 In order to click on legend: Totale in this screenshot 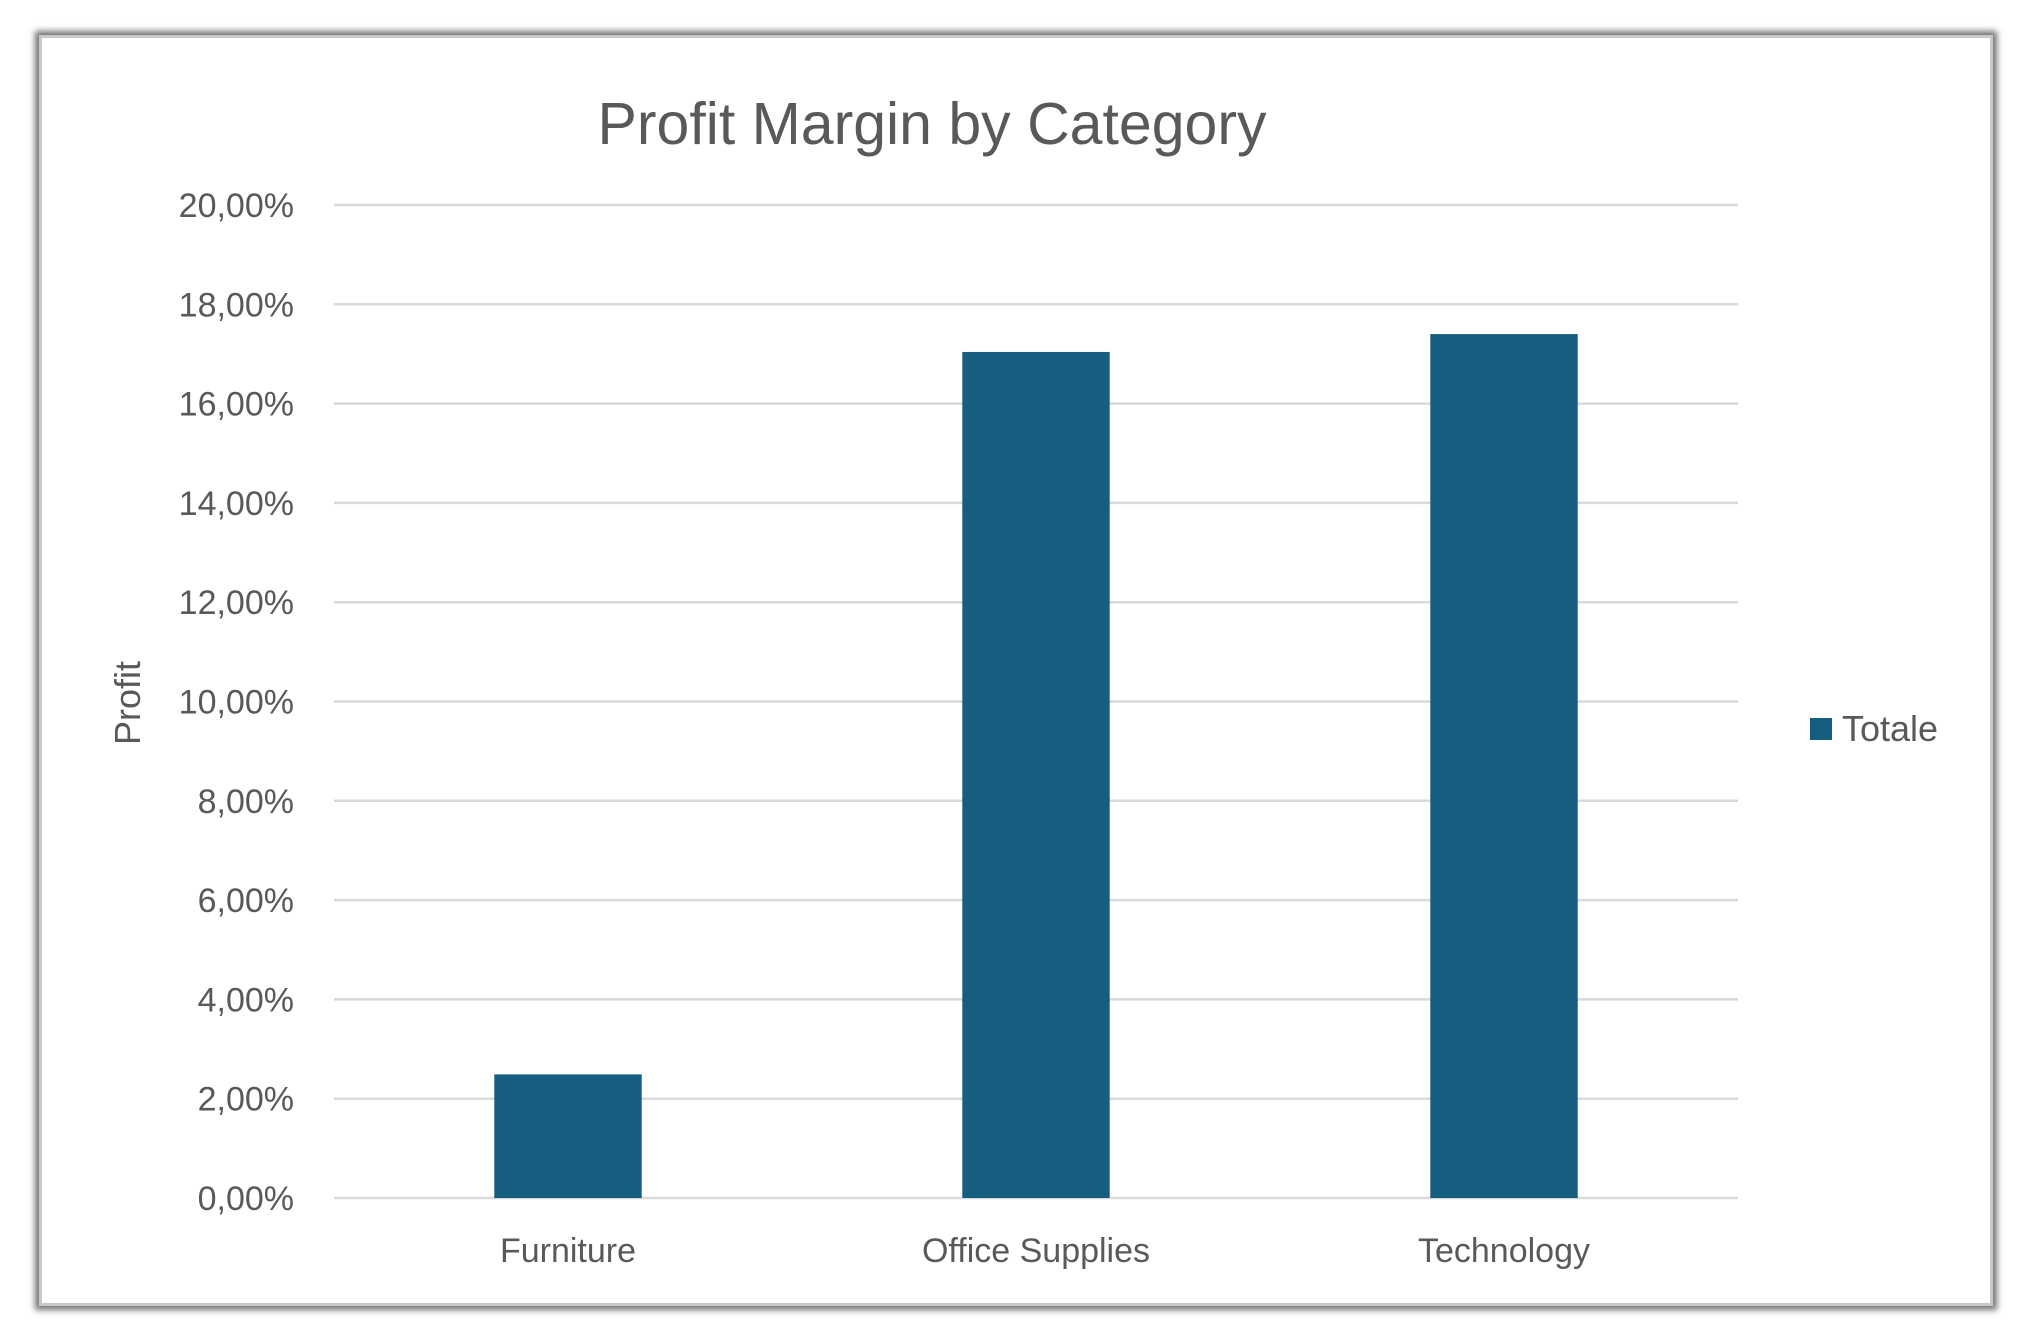, I will do `click(1874, 728)`.